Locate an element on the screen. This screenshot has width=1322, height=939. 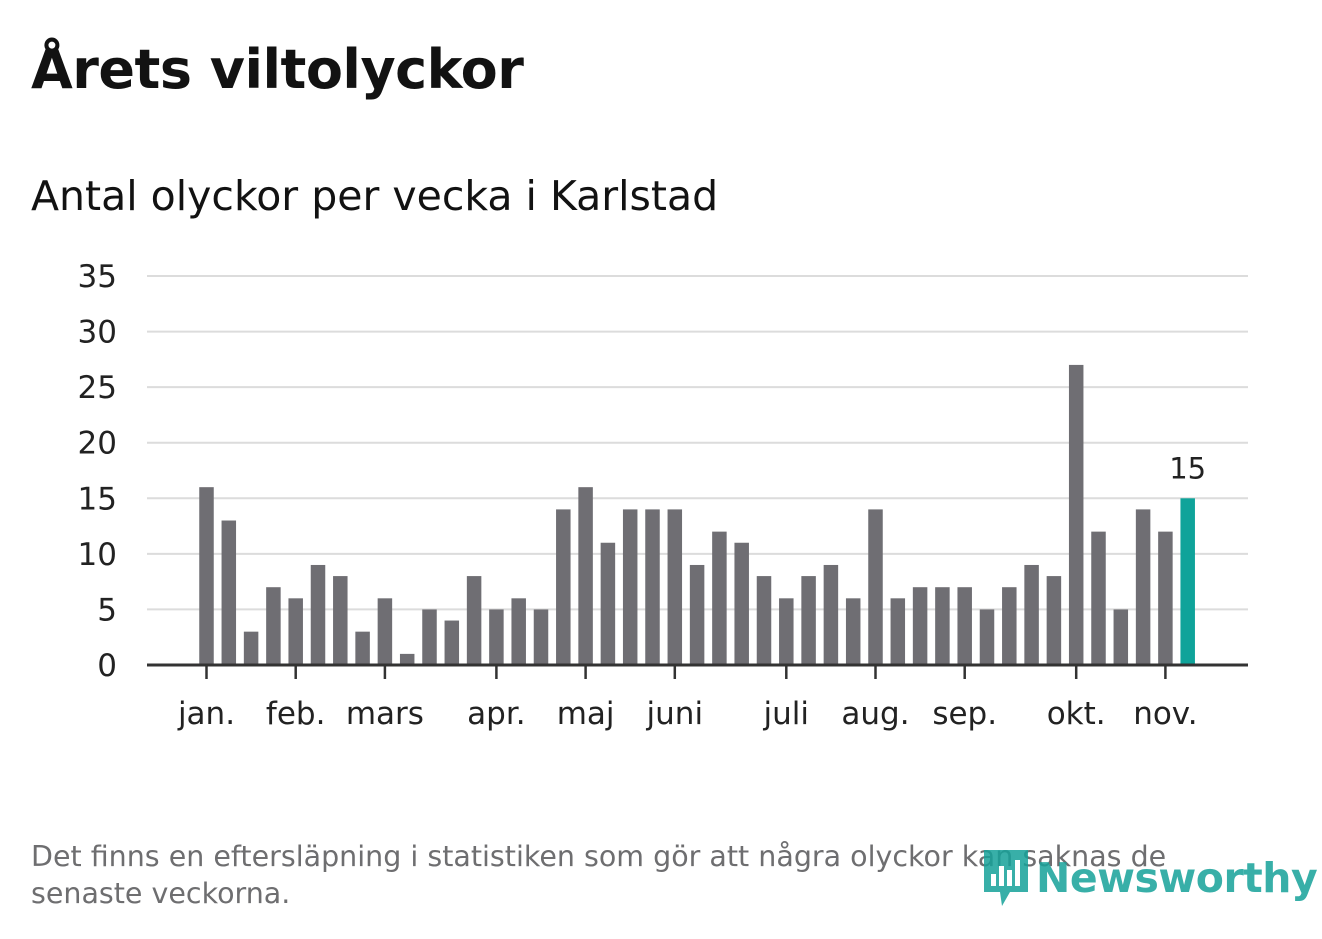
x-tick-label: jan. is located at coordinates (206, 714).